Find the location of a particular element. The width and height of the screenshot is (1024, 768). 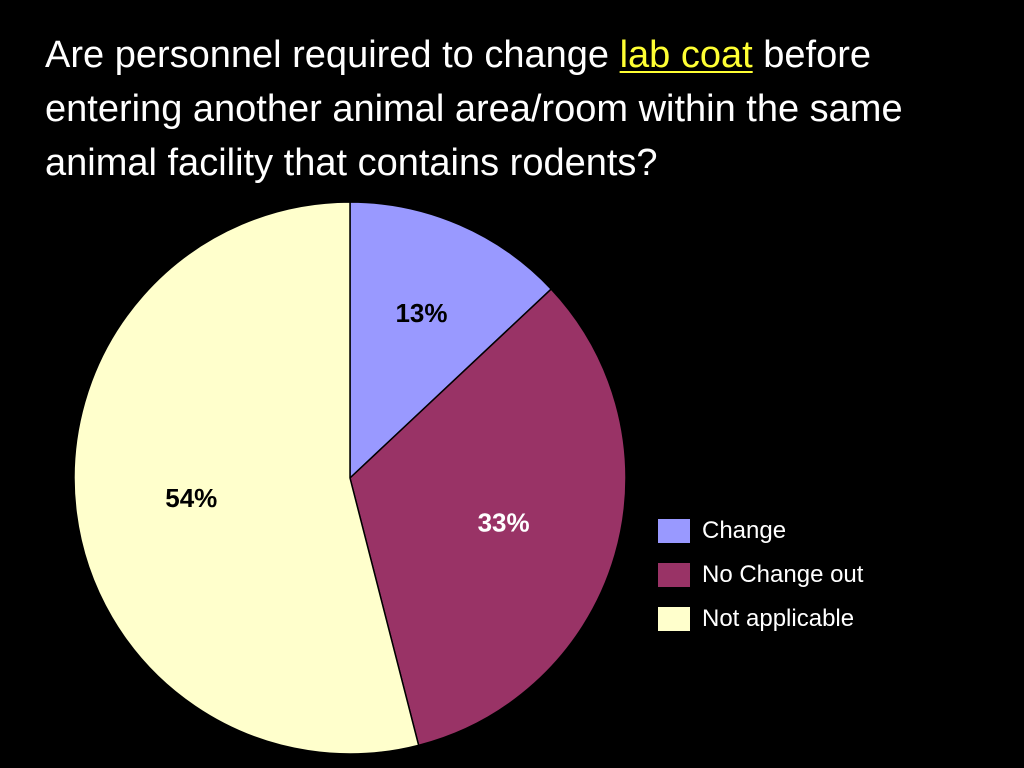

legend-label: Not applicable is located at coordinates (778, 618).